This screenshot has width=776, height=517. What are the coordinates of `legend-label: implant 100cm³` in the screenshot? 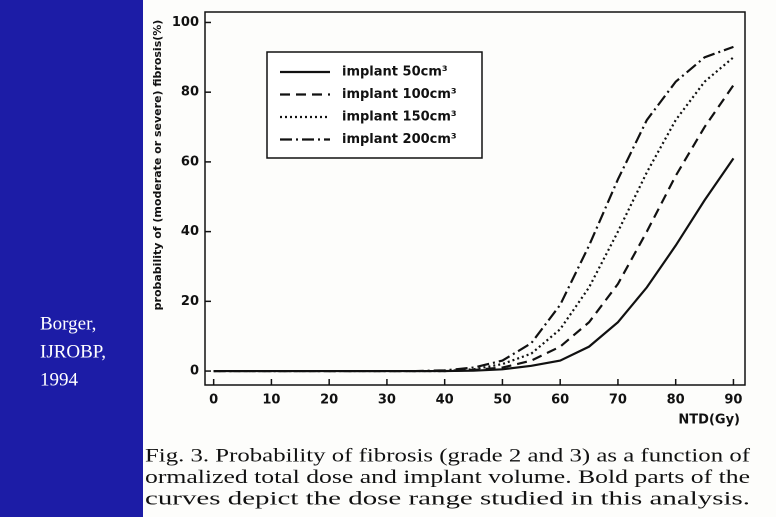 It's located at (399, 94).